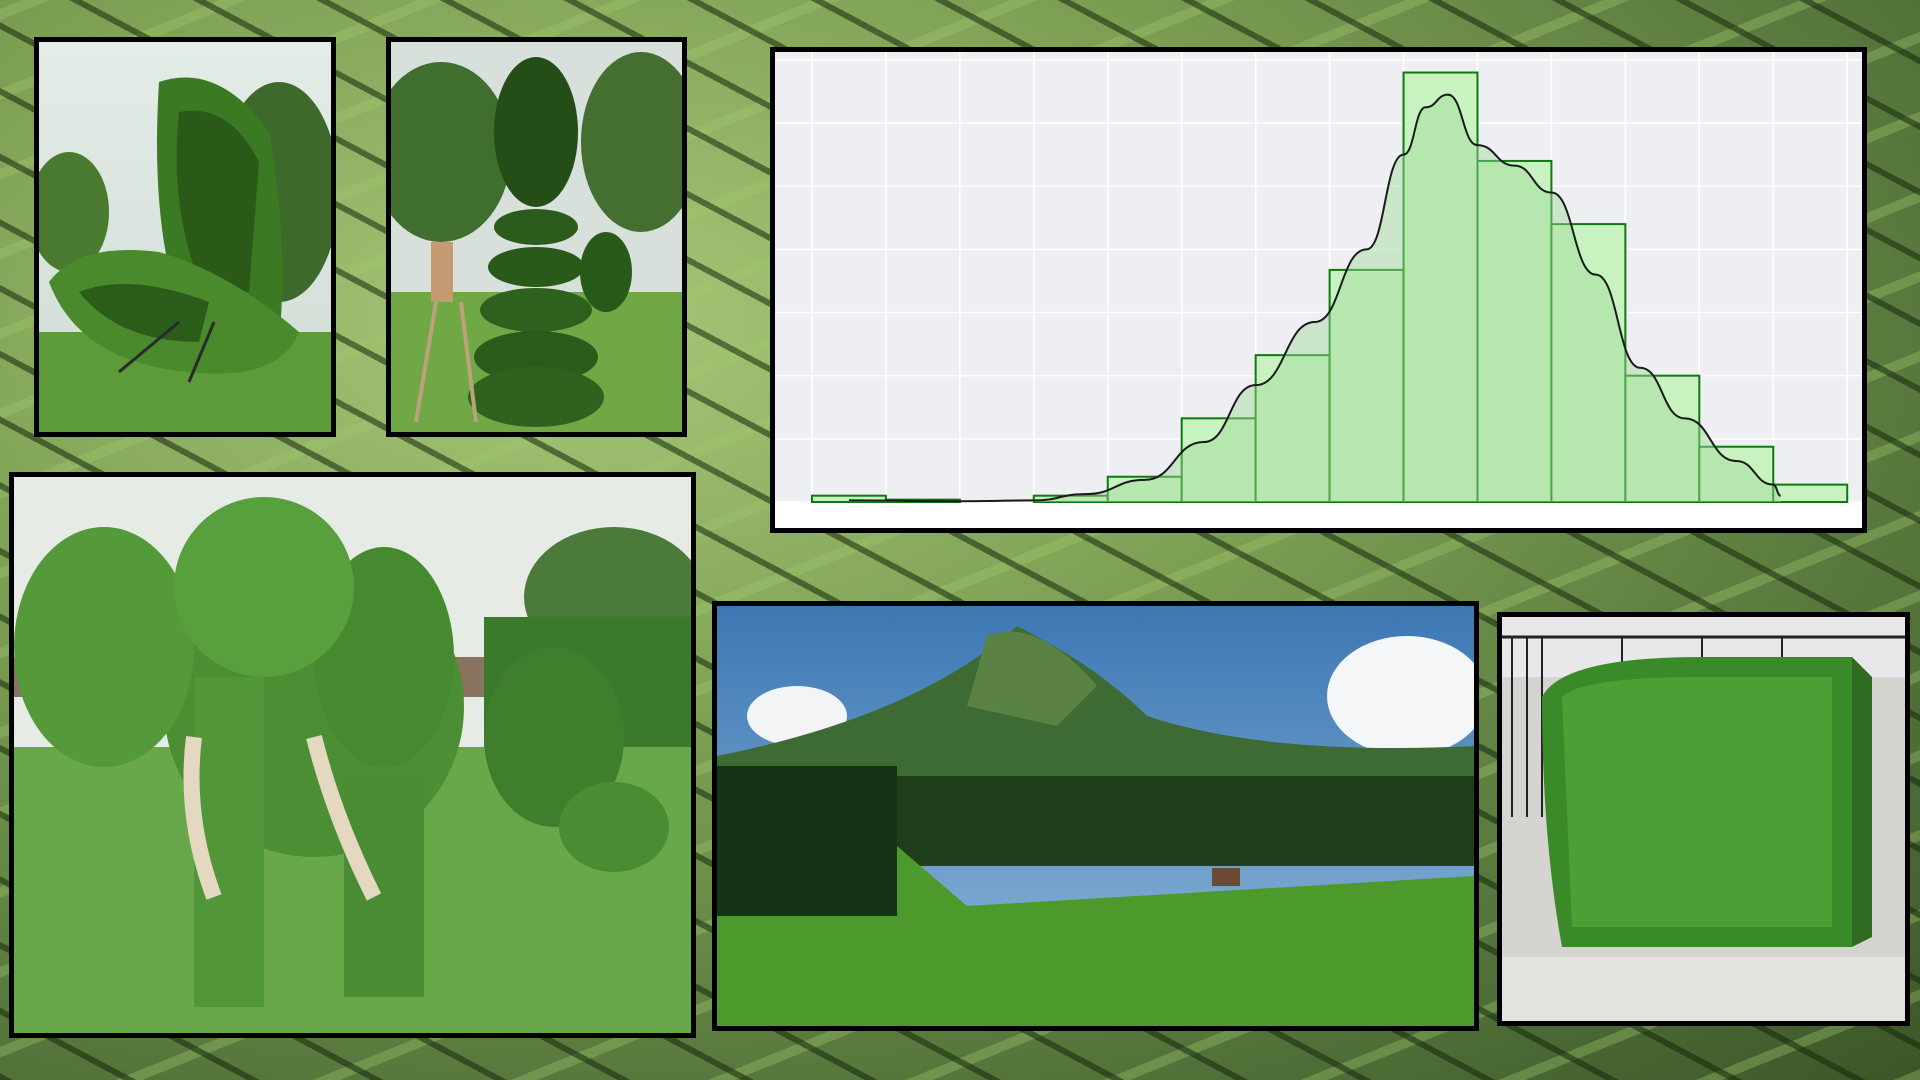 The image size is (1920, 1080). I want to click on butterfly-topiary-photo, so click(185, 237).